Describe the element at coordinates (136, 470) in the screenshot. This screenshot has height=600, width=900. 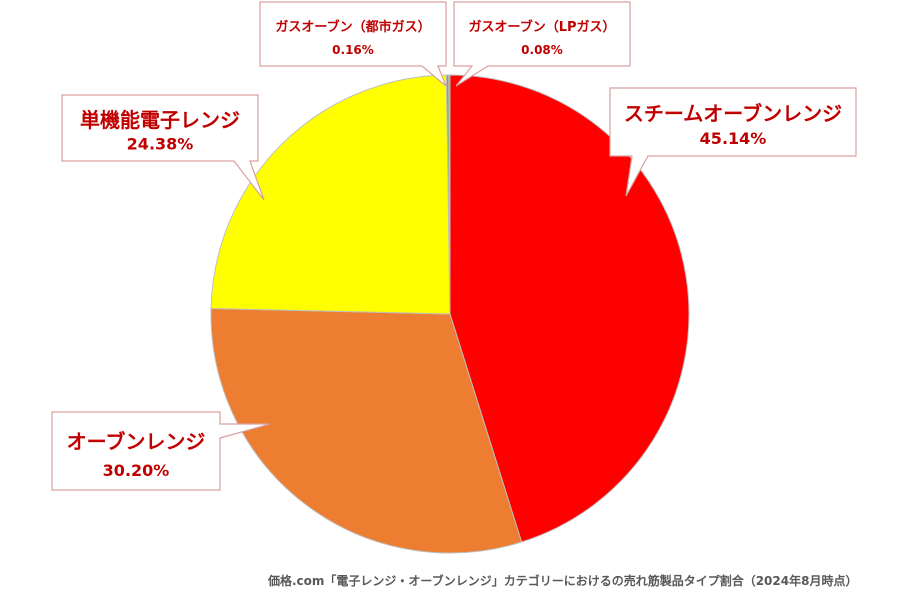
I see `slice-value-label: 30.20%` at that location.